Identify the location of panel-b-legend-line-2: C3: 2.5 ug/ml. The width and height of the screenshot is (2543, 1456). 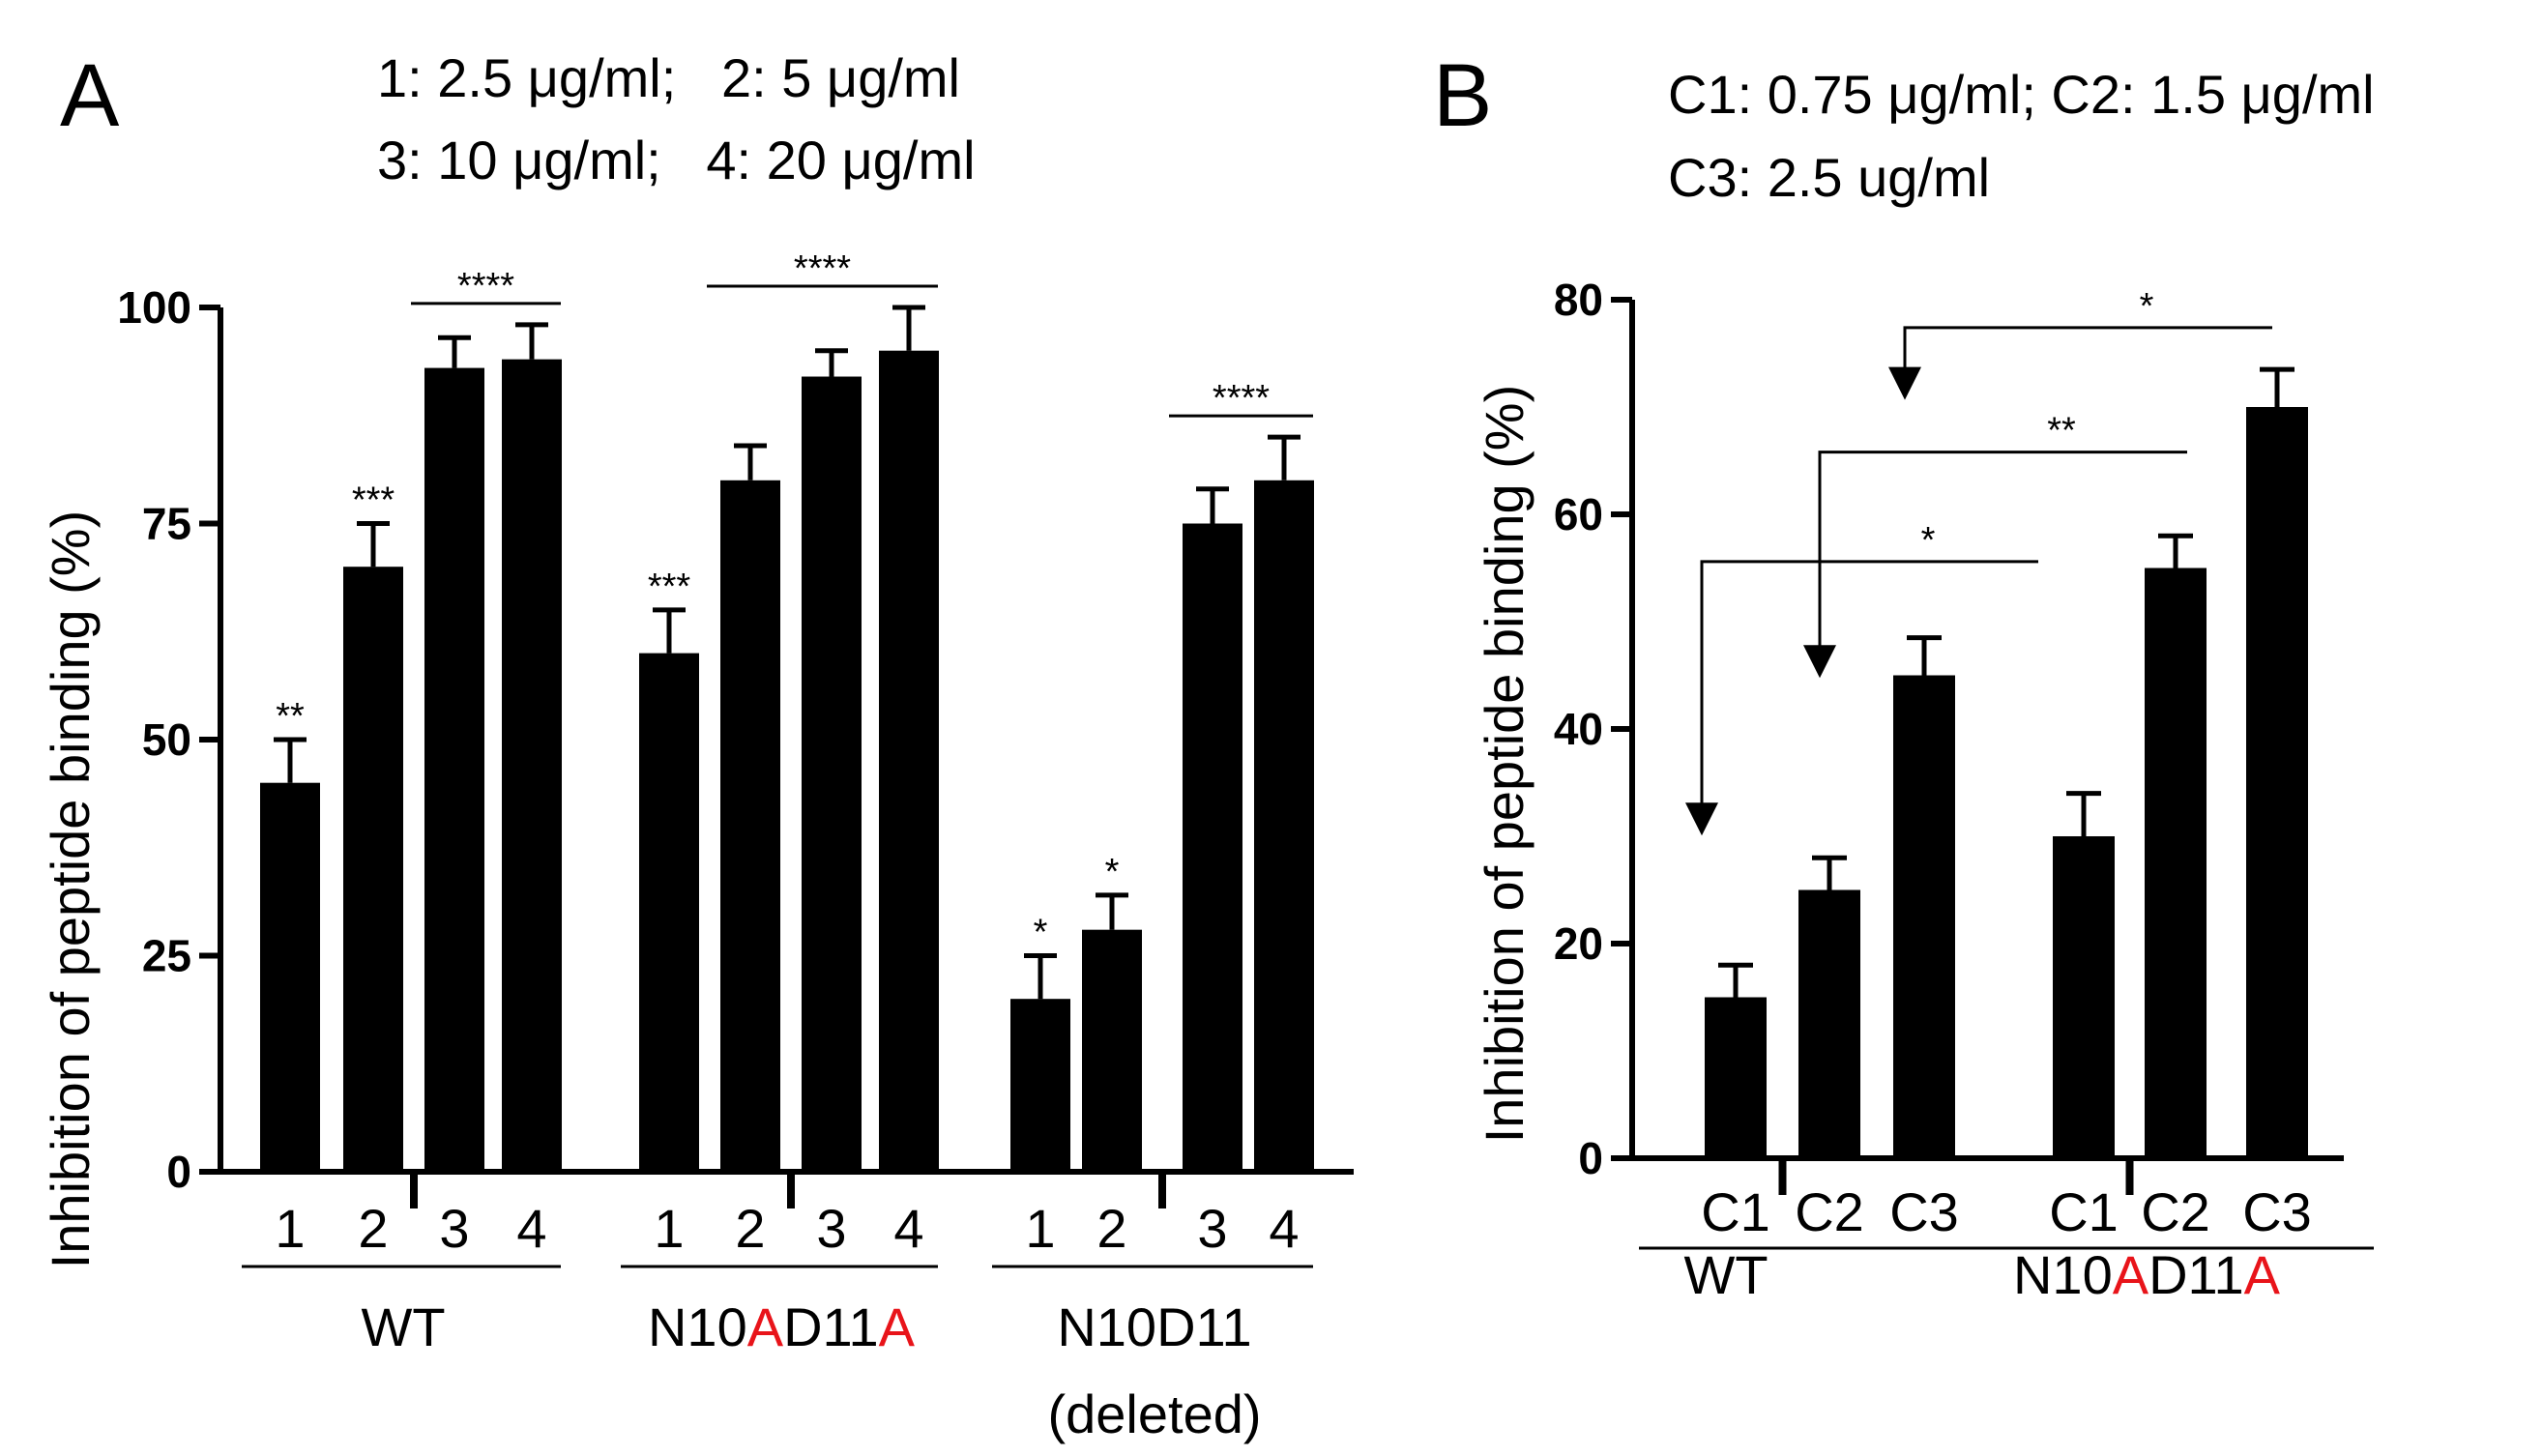
(1829, 178).